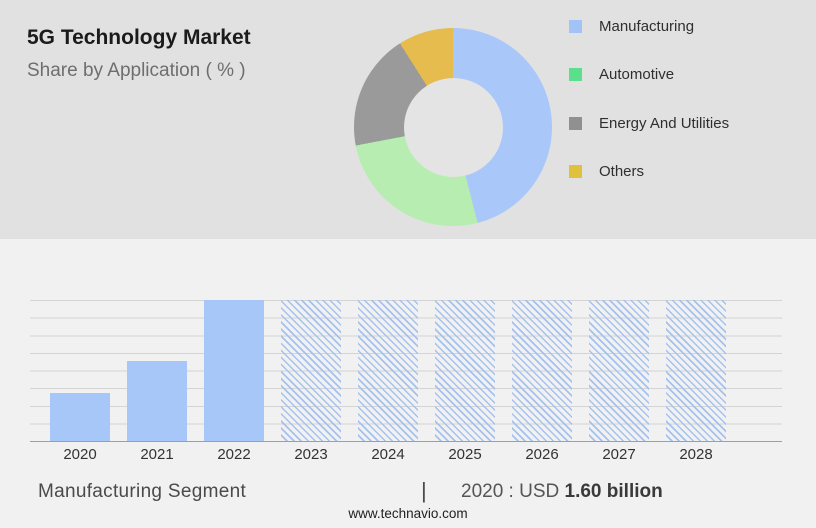 This screenshot has height=528, width=816. Describe the element at coordinates (157, 454) in the screenshot. I see `x-tick-2021: 2021` at that location.